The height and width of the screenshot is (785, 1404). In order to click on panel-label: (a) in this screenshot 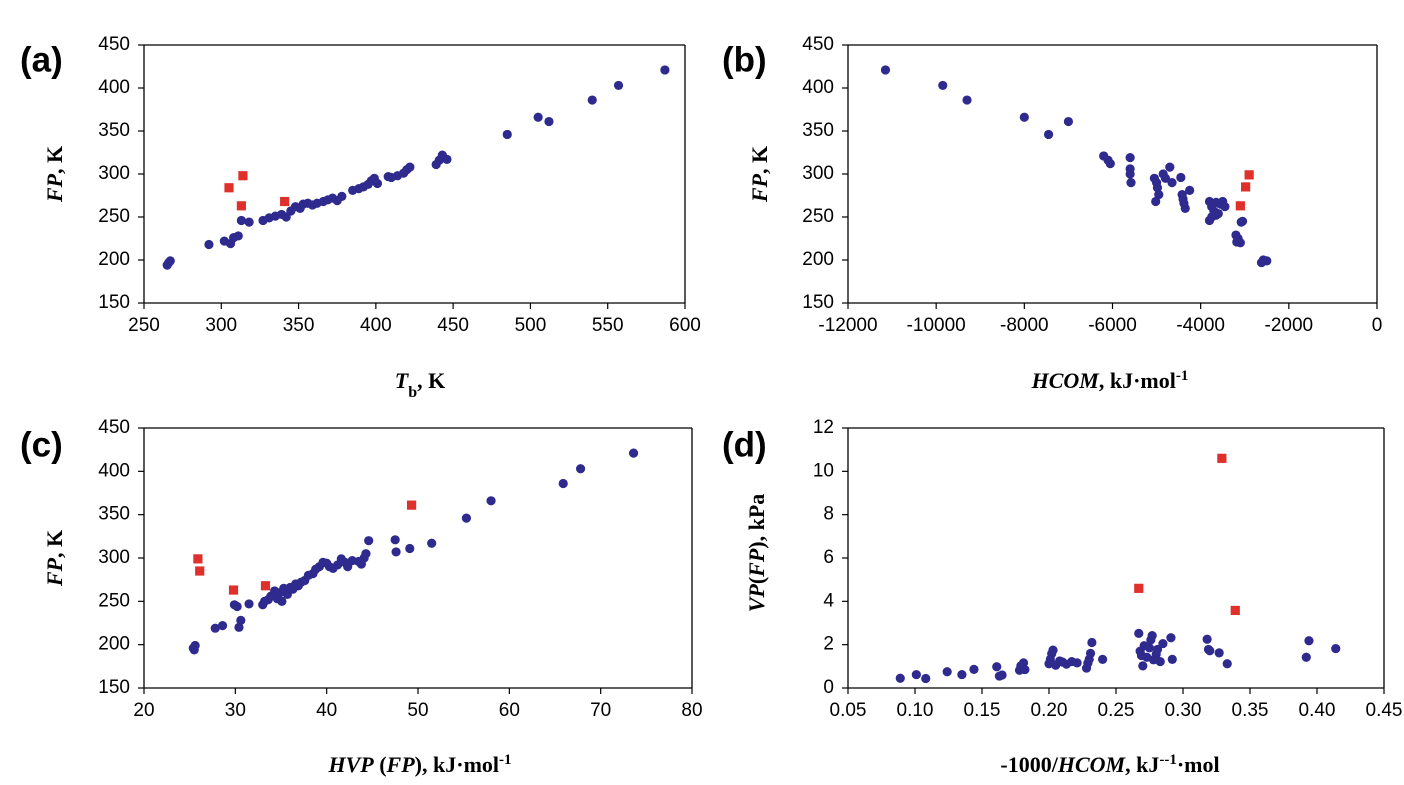, I will do `click(41, 59)`.